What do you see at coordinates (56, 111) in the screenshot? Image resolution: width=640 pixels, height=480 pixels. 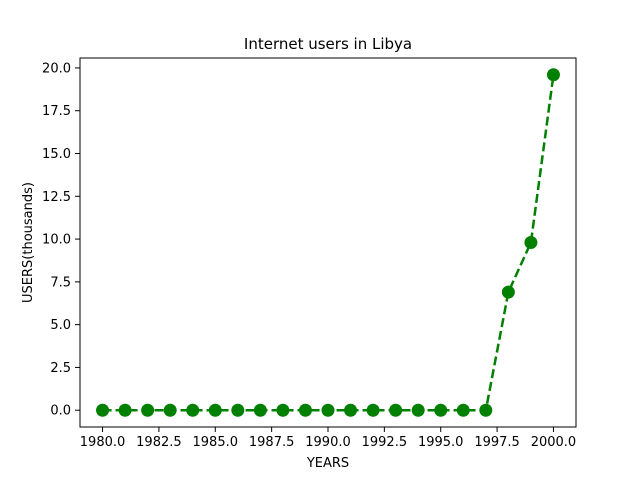 I see `y-tick-label: 17.5` at bounding box center [56, 111].